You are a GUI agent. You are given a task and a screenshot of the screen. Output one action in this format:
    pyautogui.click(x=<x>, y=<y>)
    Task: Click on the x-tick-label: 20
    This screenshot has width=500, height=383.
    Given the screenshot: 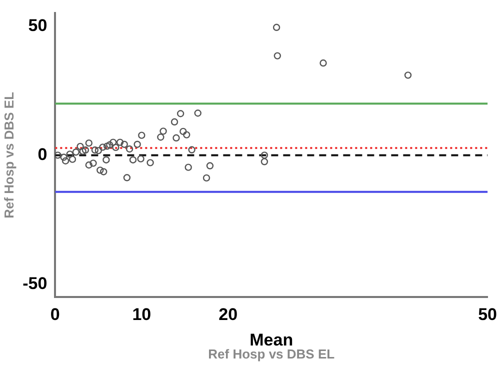 What is the action you would take?
    pyautogui.click(x=228, y=314)
    